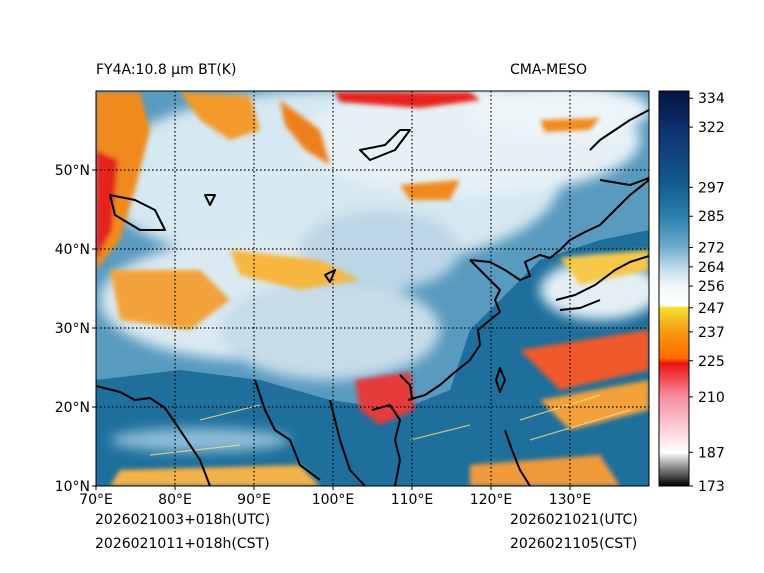 The image size is (764, 573). I want to click on korea-peninsula, so click(559, 230).